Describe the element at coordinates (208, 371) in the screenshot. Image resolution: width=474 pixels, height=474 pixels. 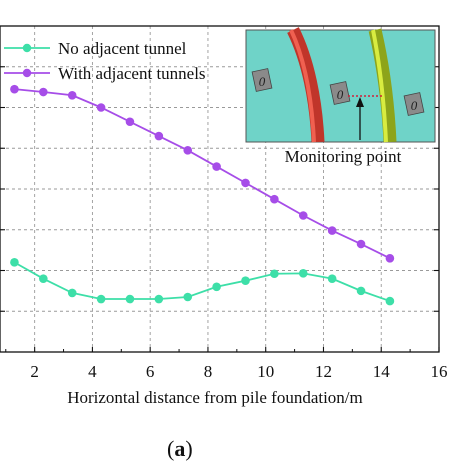
I see `x-tick-label: 8` at that location.